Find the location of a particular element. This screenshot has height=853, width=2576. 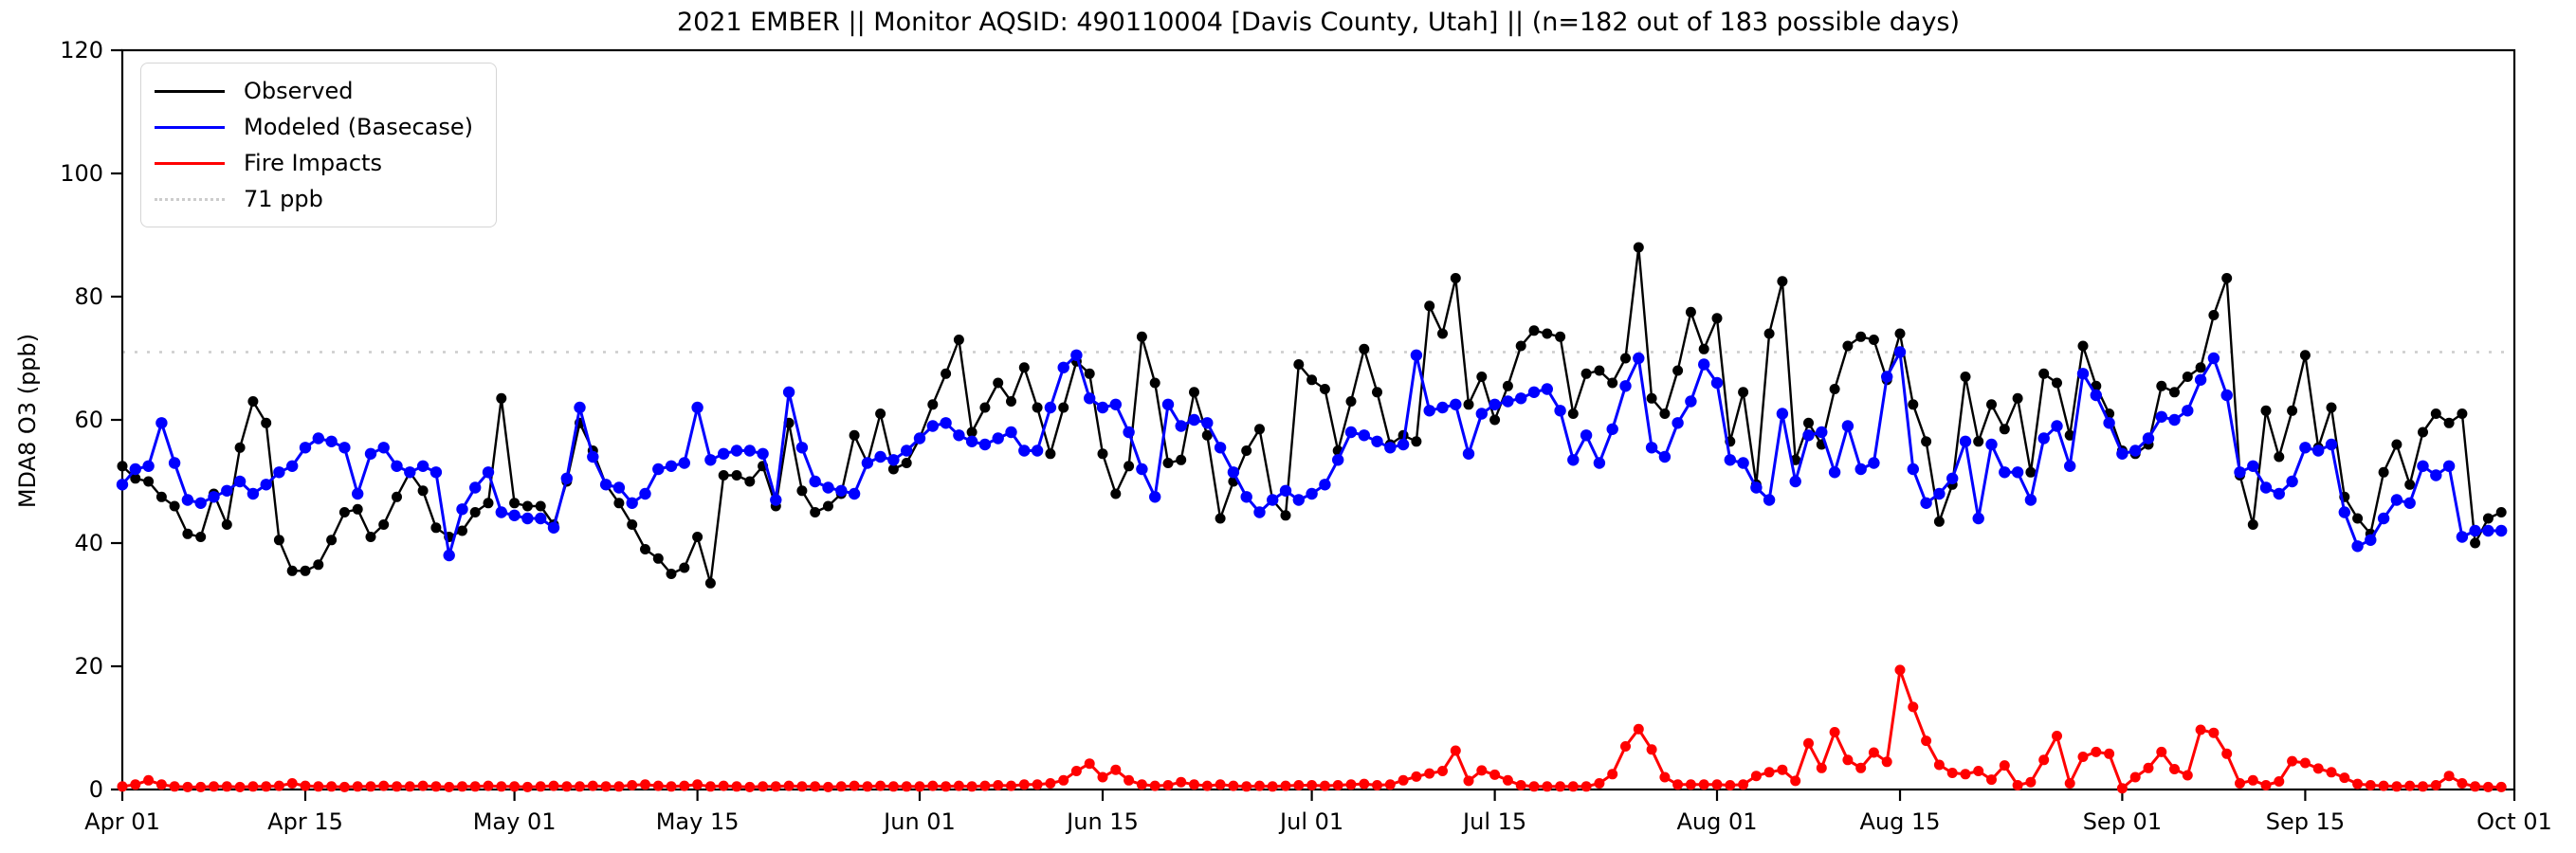

legend-item-observed: Observed is located at coordinates (314, 91).